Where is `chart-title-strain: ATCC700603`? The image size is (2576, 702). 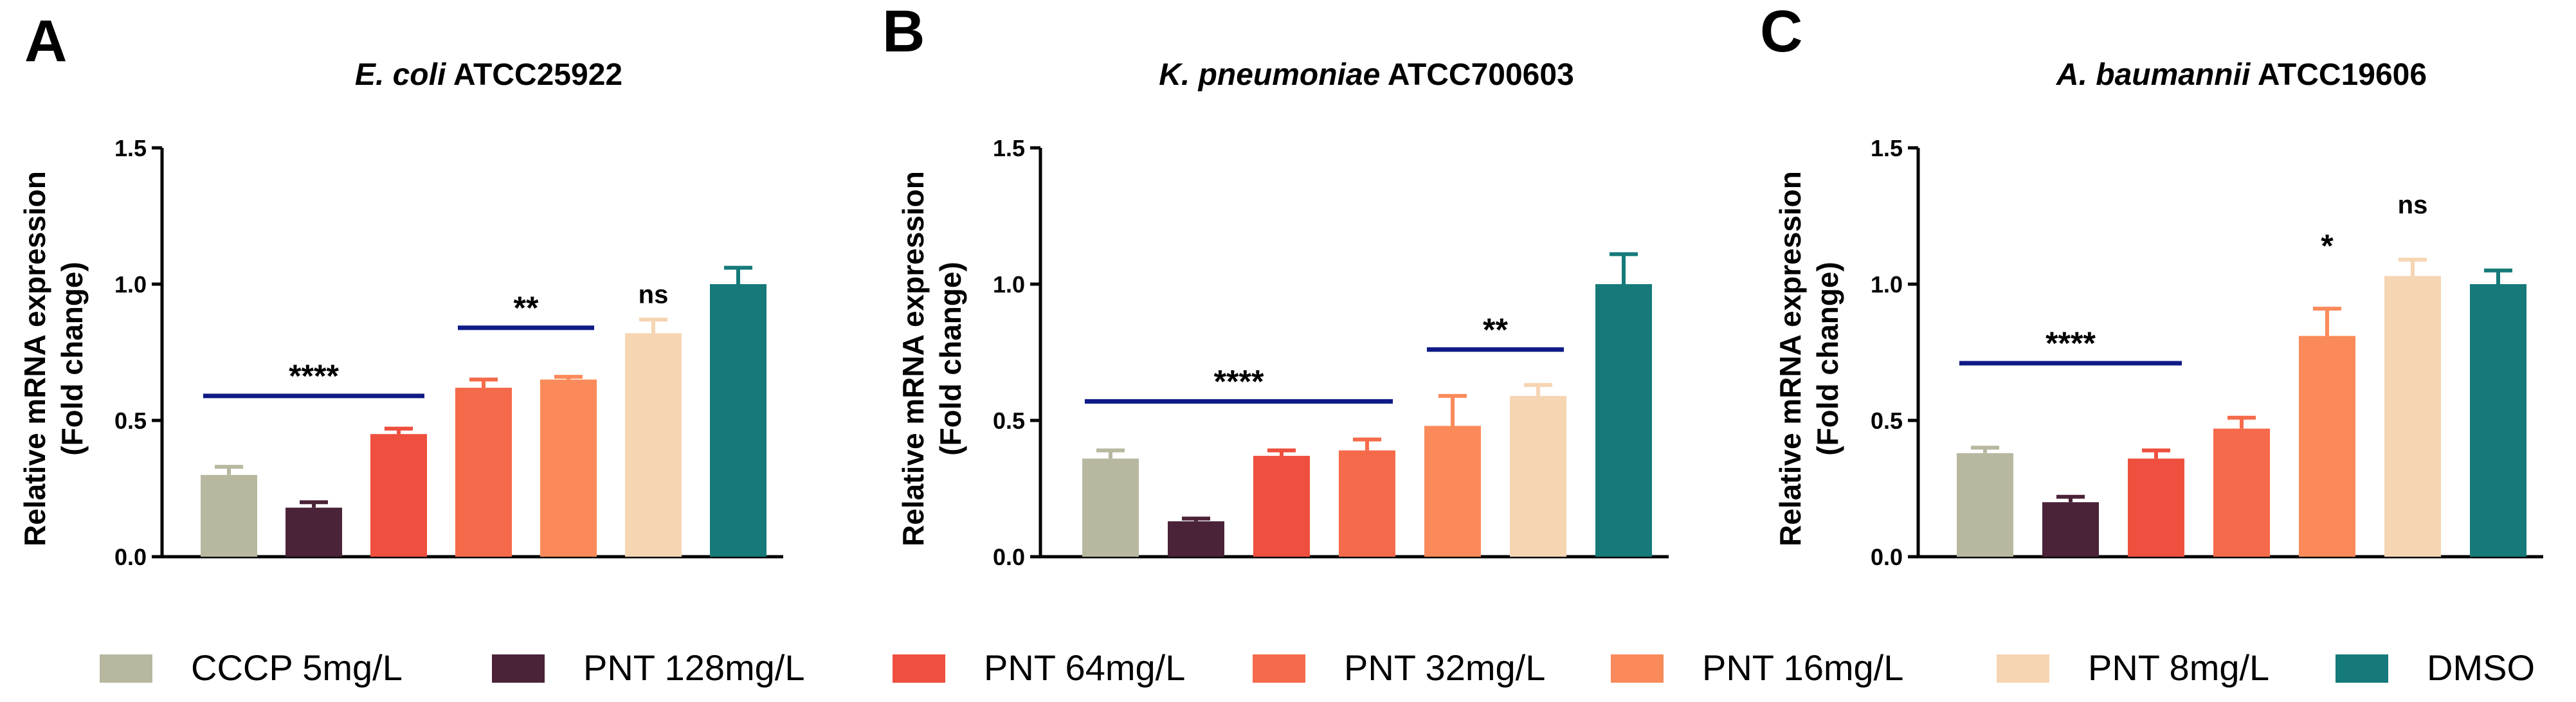
chart-title-strain: ATCC700603 is located at coordinates (1477, 75).